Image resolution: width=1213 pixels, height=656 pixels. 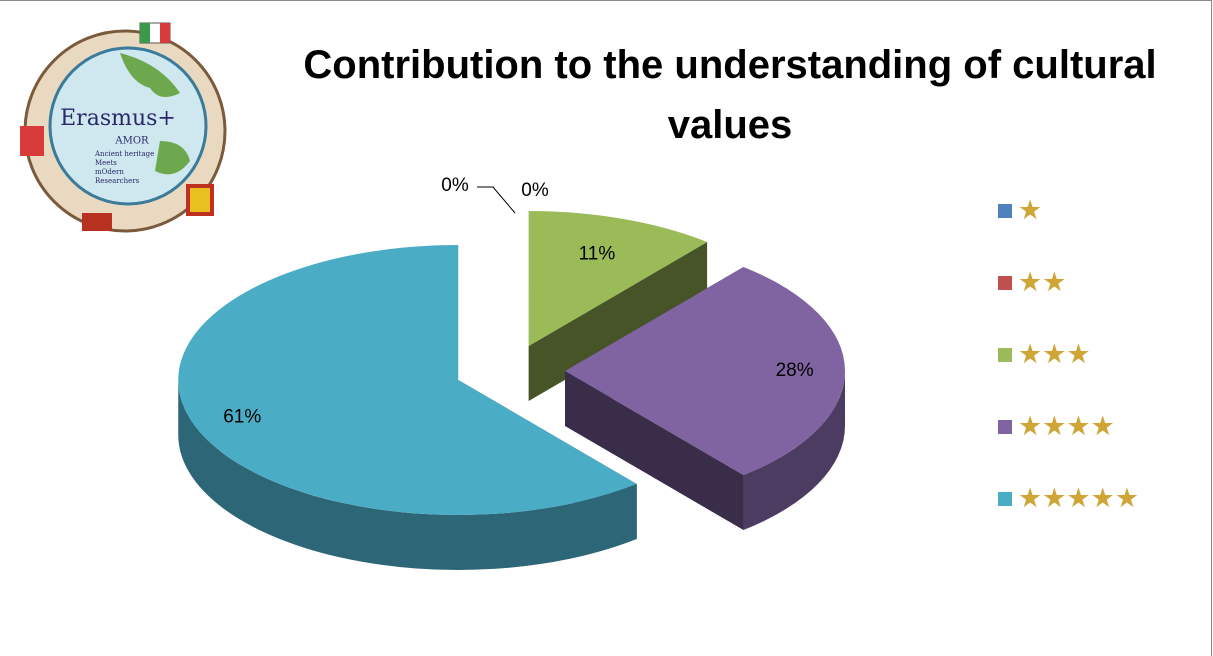 What do you see at coordinates (1078, 498) in the screenshot?
I see `legend-label: ★★★★★` at bounding box center [1078, 498].